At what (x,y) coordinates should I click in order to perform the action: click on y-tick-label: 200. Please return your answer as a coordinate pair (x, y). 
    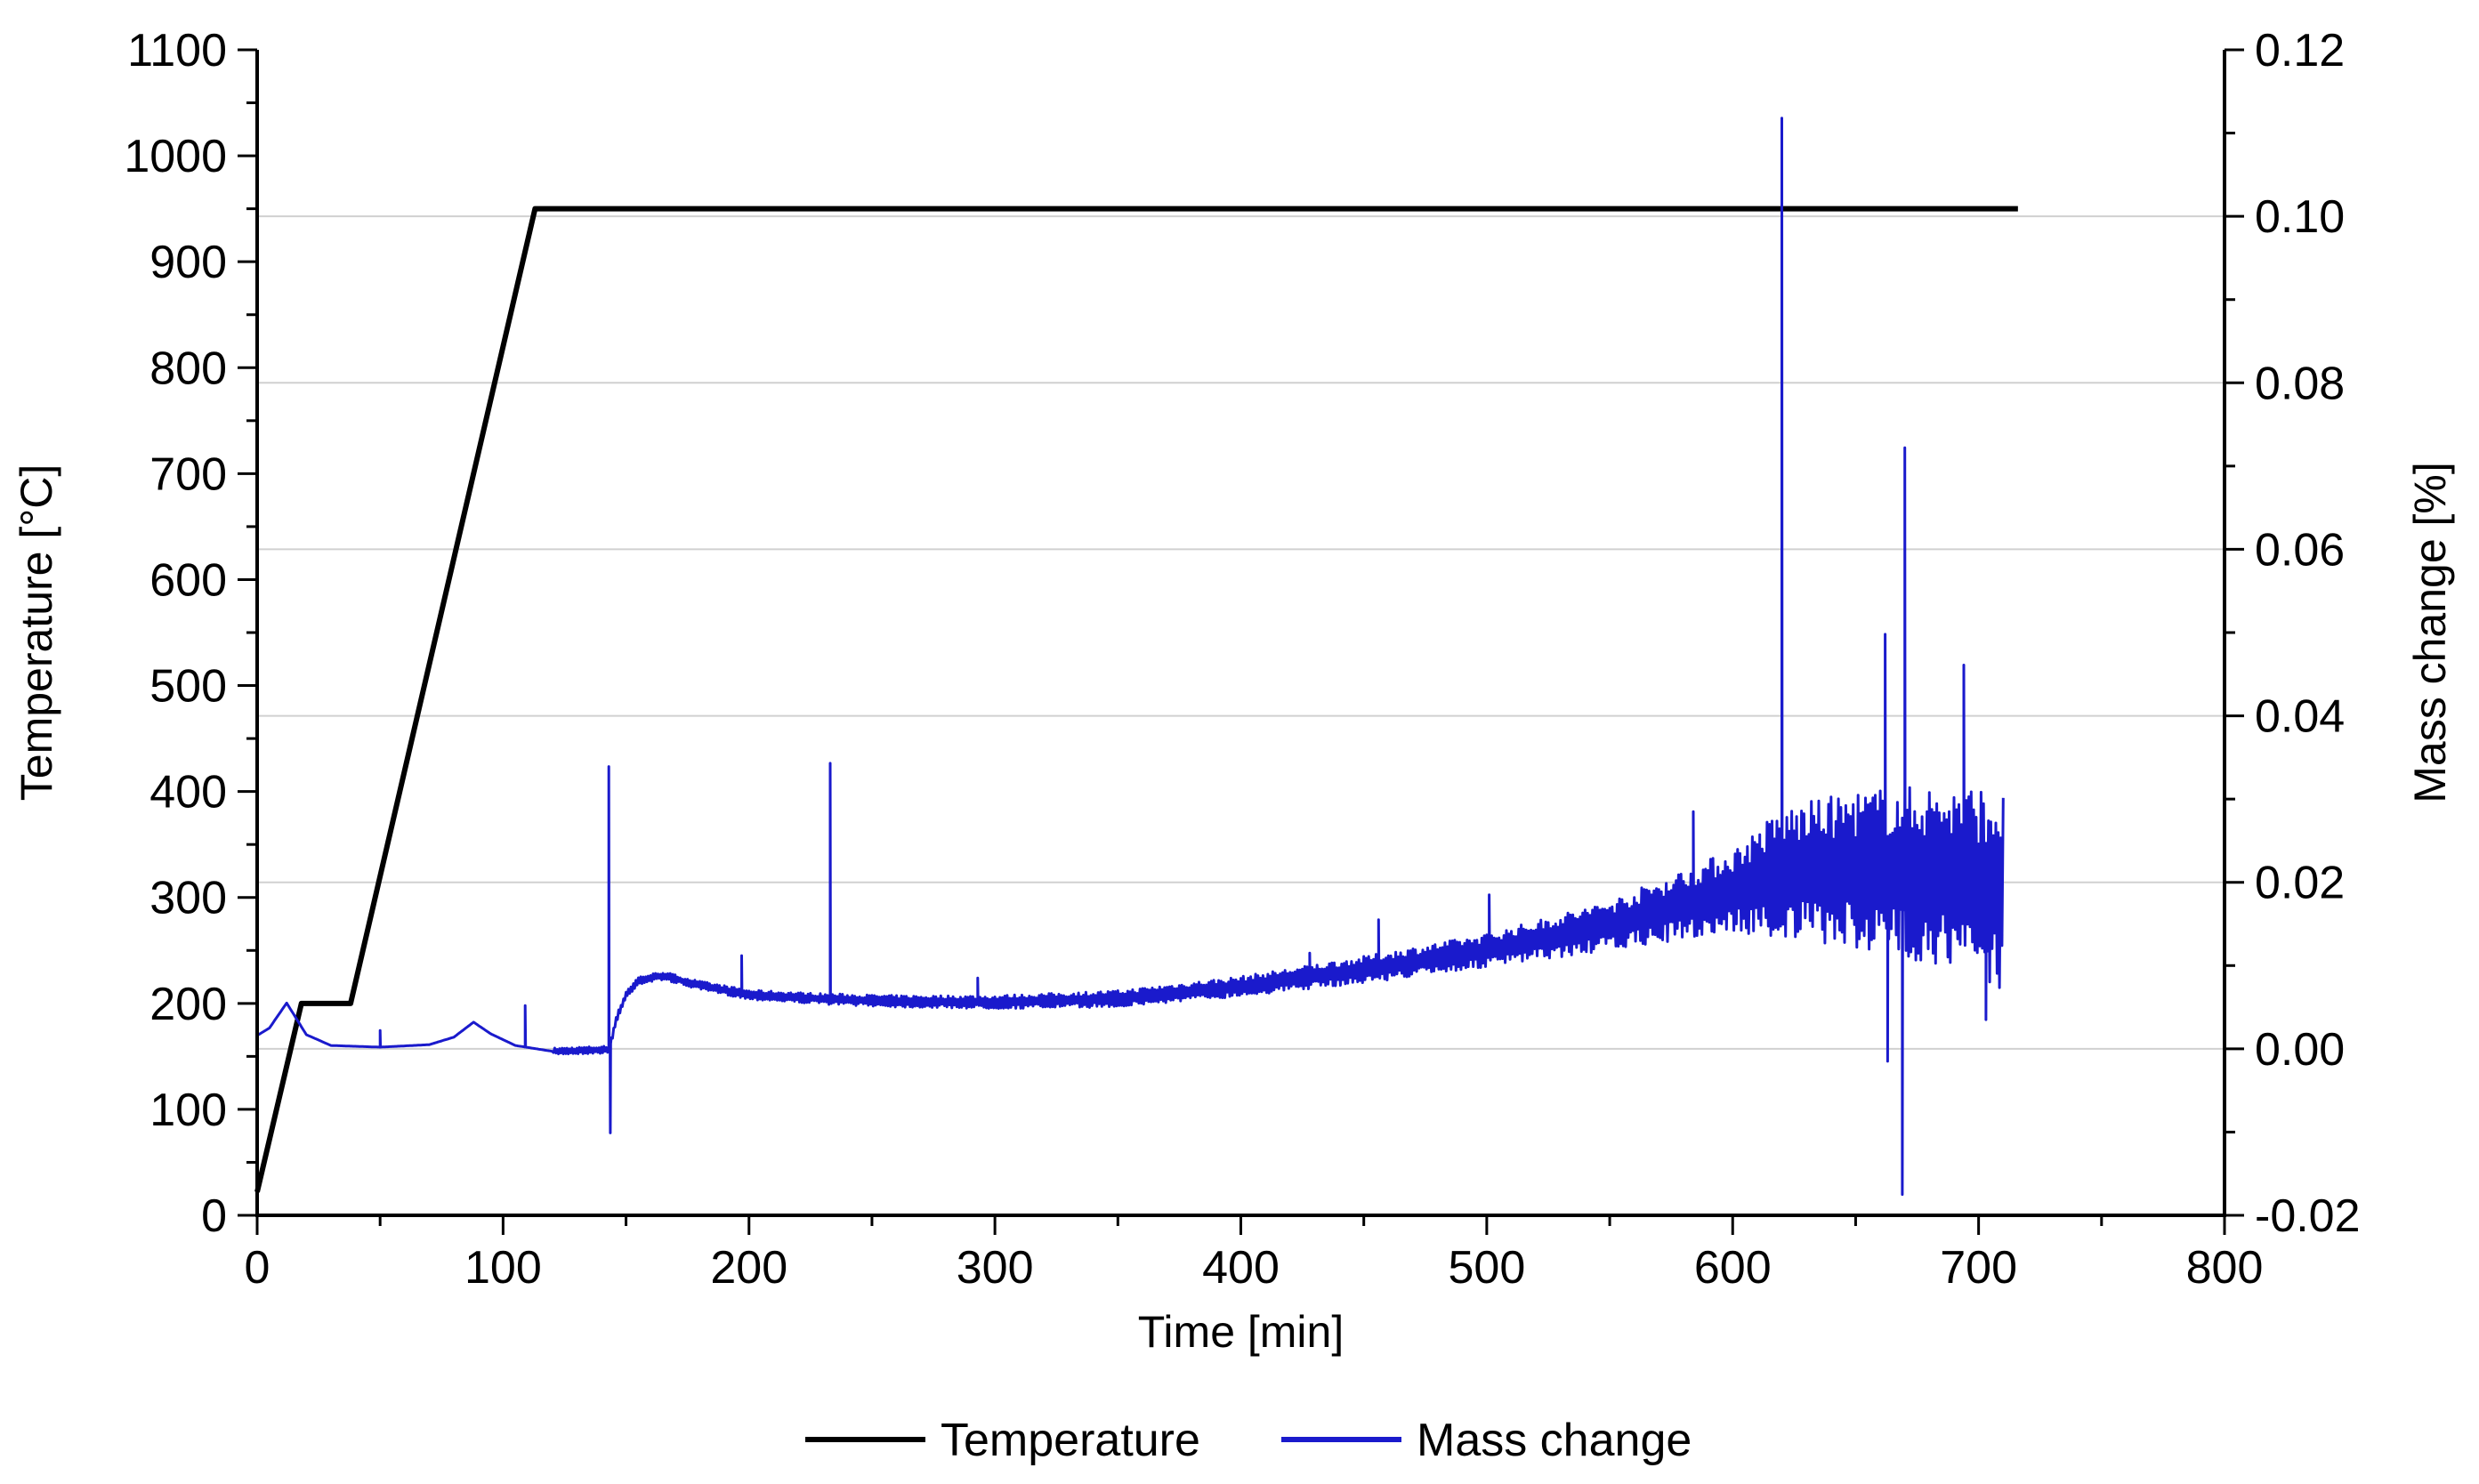
    Looking at the image, I should click on (188, 1004).